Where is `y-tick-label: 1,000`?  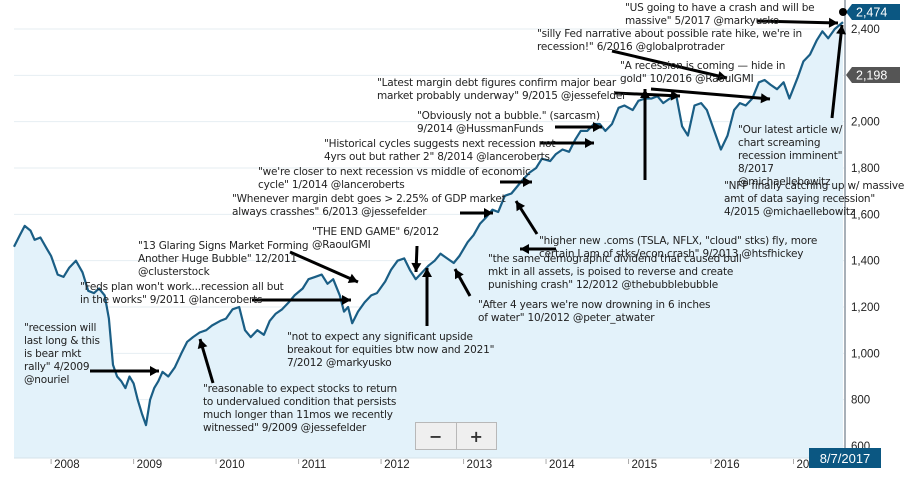 y-tick-label: 1,000 is located at coordinates (865, 354).